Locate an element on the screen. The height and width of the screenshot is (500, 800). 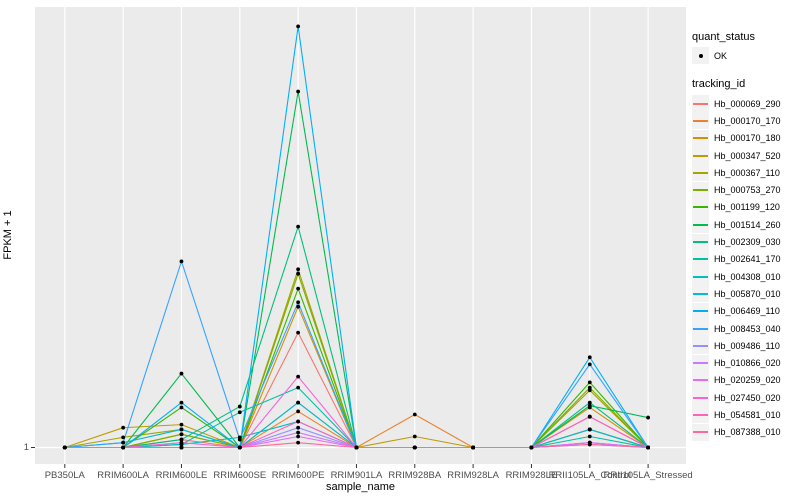
x-tick-label: RRIM928BA is located at coordinates (415, 475).